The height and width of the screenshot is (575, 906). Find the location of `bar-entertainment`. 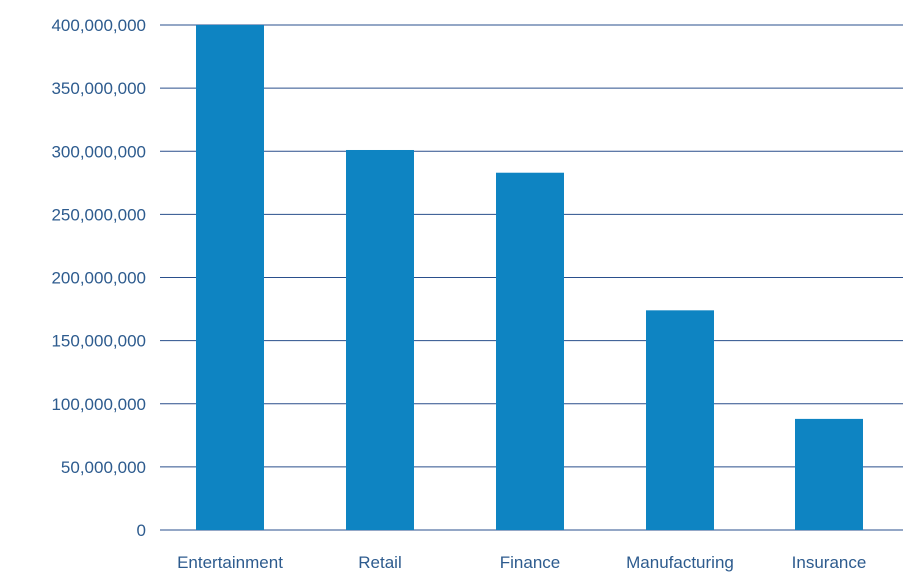

bar-entertainment is located at coordinates (230, 277).